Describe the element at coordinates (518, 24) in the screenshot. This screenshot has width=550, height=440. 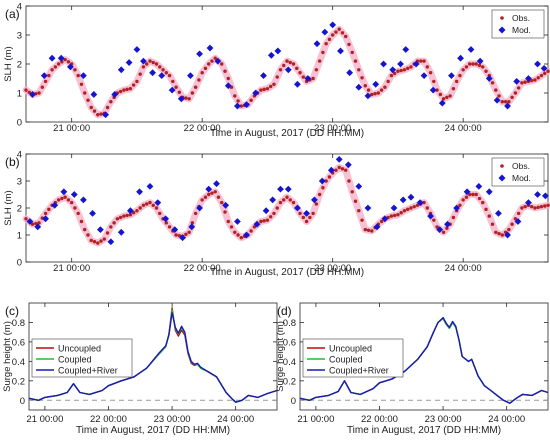
I see `legend: Obs. Mod.` at that location.